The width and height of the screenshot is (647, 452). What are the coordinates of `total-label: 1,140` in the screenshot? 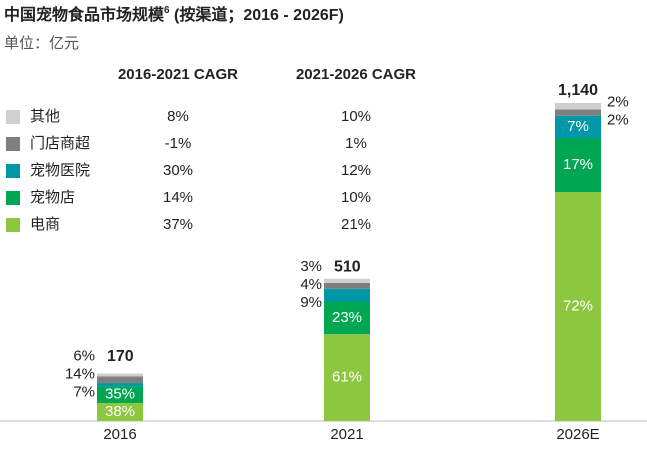 It's located at (578, 90).